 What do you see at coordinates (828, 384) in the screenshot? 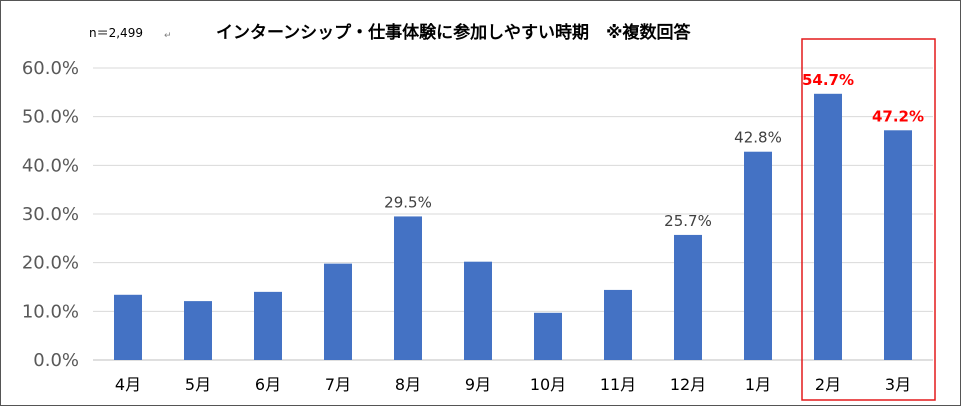
I see `category-label: 2月` at bounding box center [828, 384].